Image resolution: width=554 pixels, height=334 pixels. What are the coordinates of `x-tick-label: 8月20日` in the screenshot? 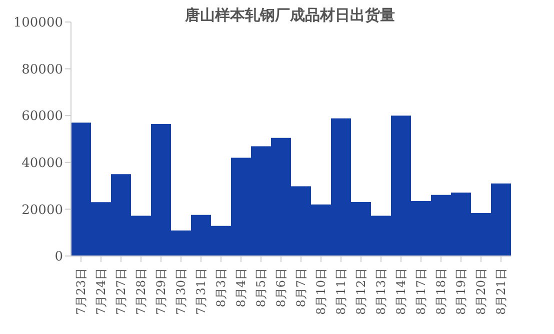 It's located at (481, 291).